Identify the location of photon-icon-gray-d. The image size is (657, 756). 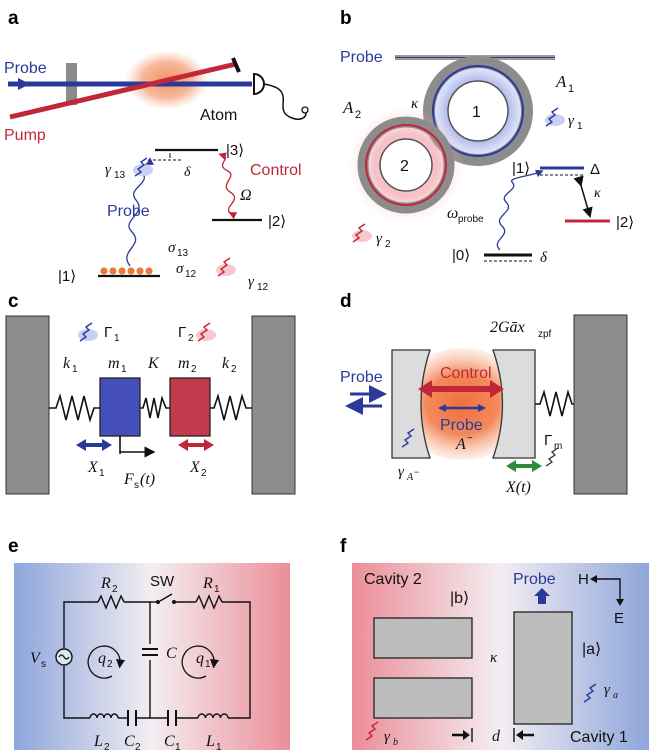
(552, 457).